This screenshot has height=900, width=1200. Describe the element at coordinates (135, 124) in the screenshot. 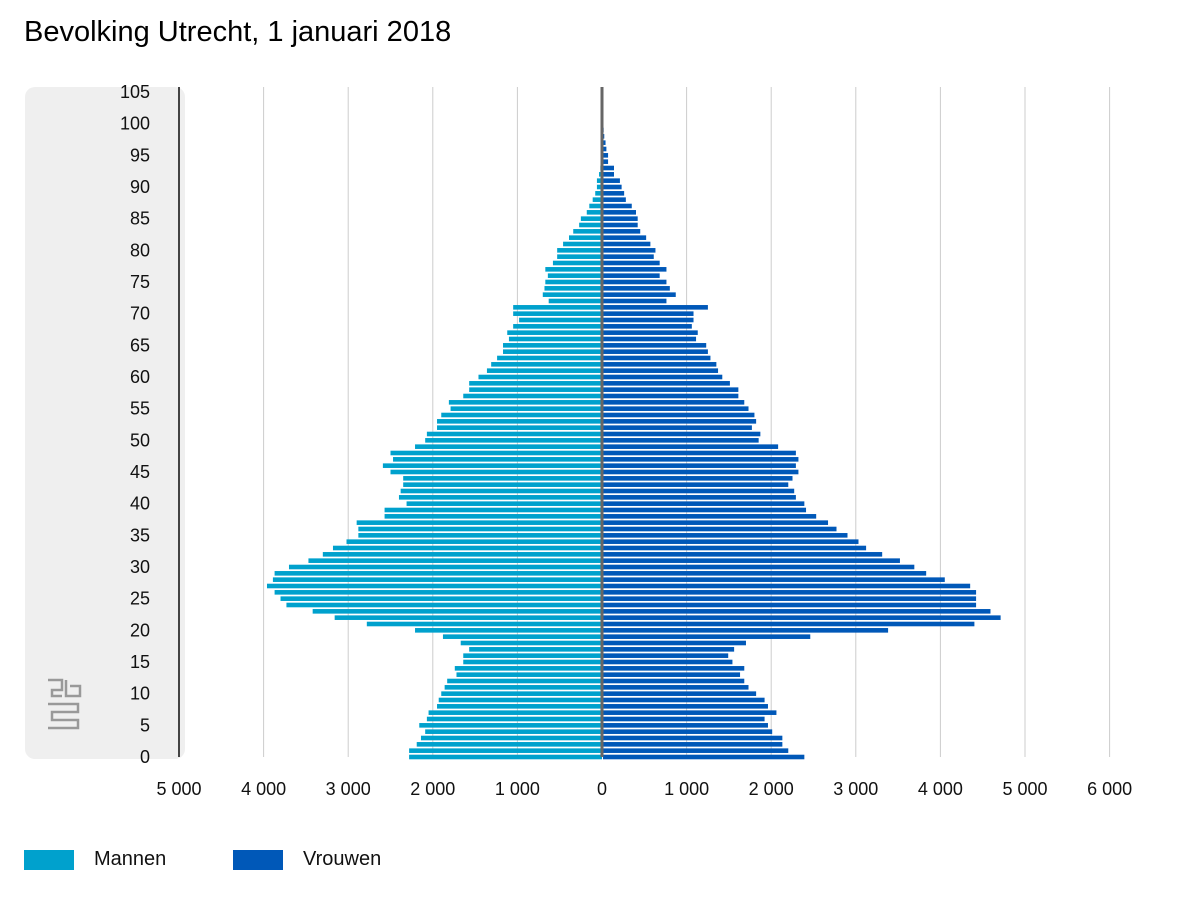

I see `y-tick-label: 100` at that location.